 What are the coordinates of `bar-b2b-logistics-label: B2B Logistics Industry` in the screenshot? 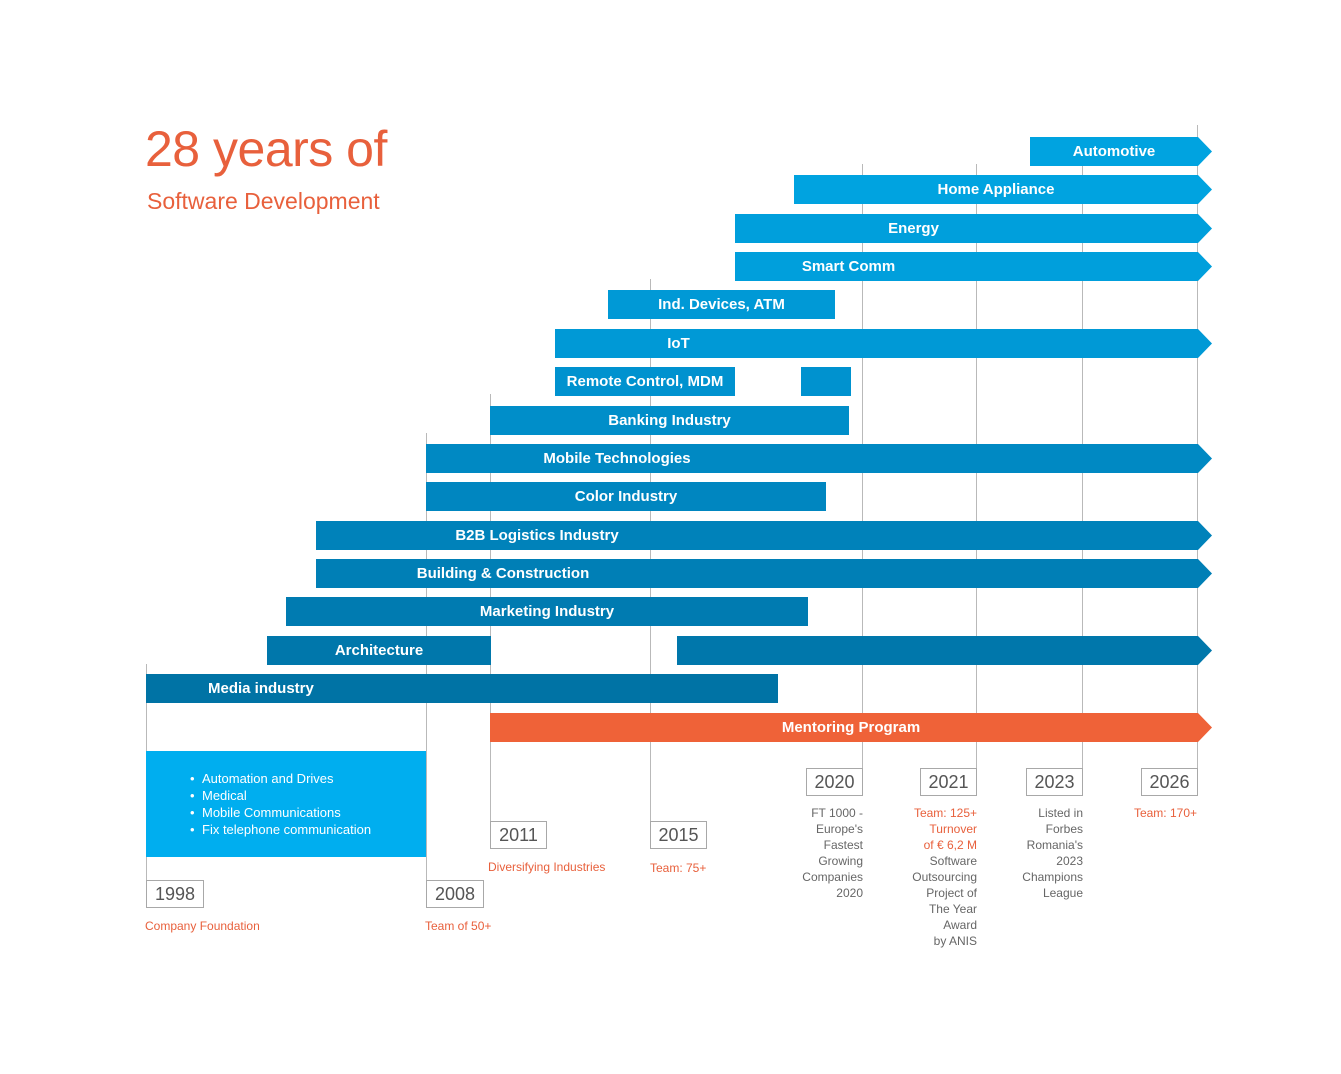 It's located at (537, 535).